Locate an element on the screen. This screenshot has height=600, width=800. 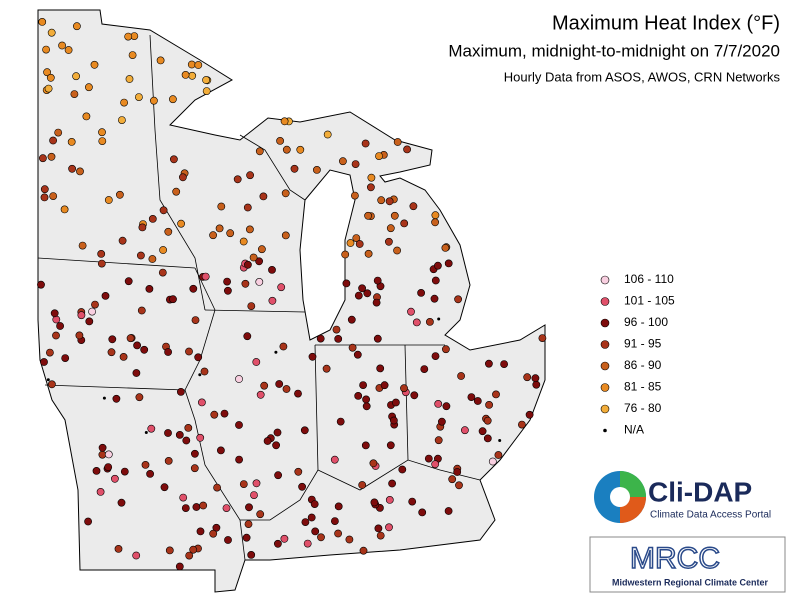
logo-tagline: Climate Data Access Portal is located at coordinates (710, 515).